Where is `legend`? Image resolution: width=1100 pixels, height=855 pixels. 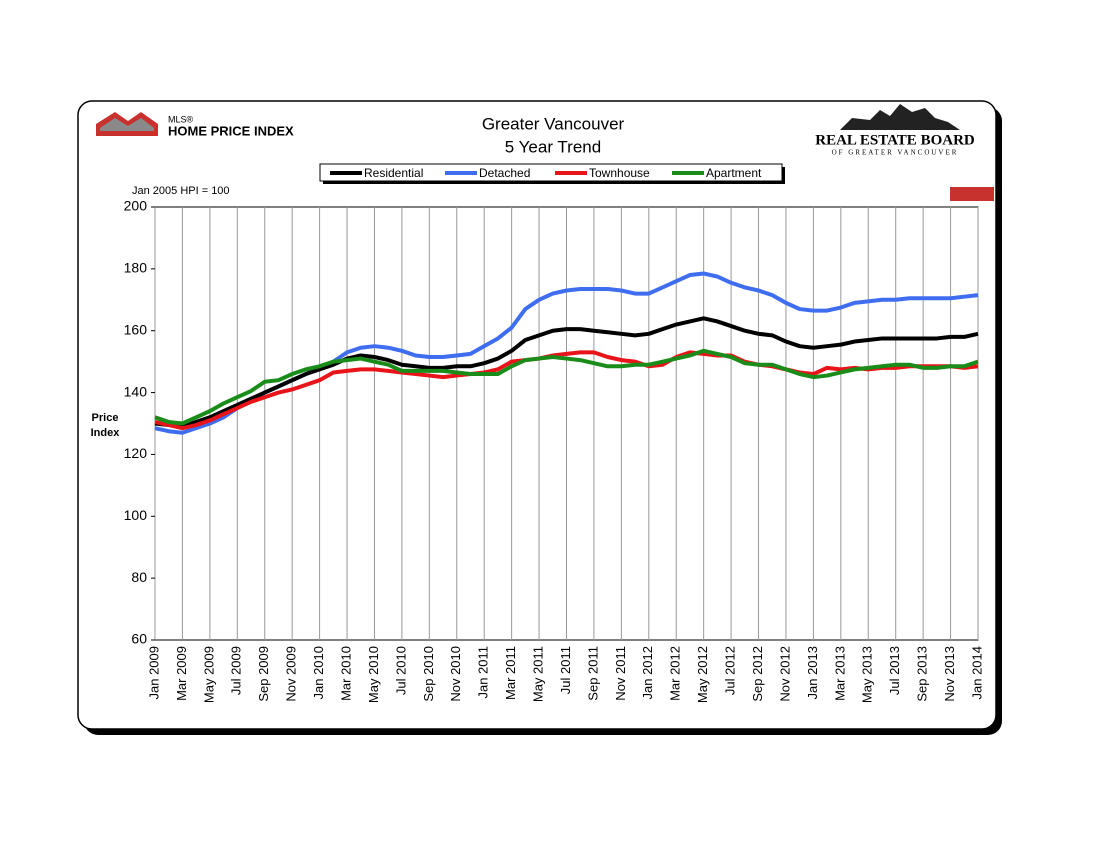
legend is located at coordinates (551, 172).